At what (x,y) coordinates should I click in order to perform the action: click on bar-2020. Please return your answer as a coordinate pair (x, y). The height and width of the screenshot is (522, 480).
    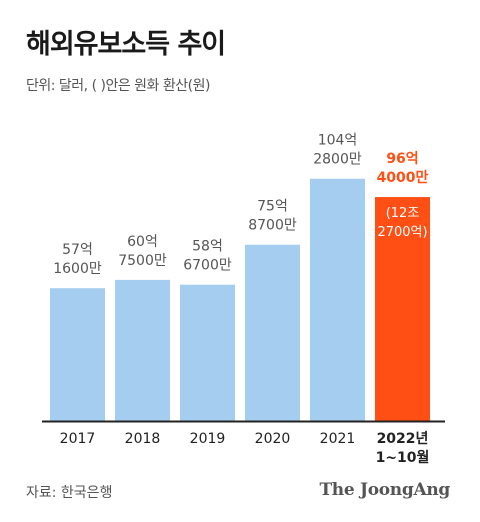
    Looking at the image, I should click on (272, 332).